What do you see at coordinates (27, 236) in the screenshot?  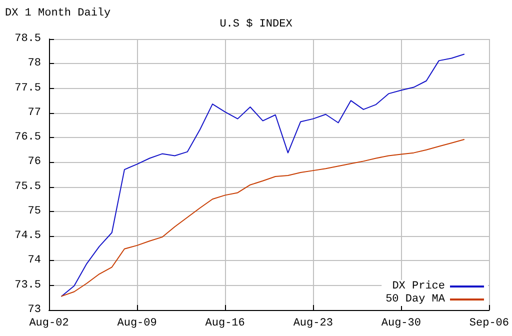 I see `y-tick-label: 74.5` at bounding box center [27, 236].